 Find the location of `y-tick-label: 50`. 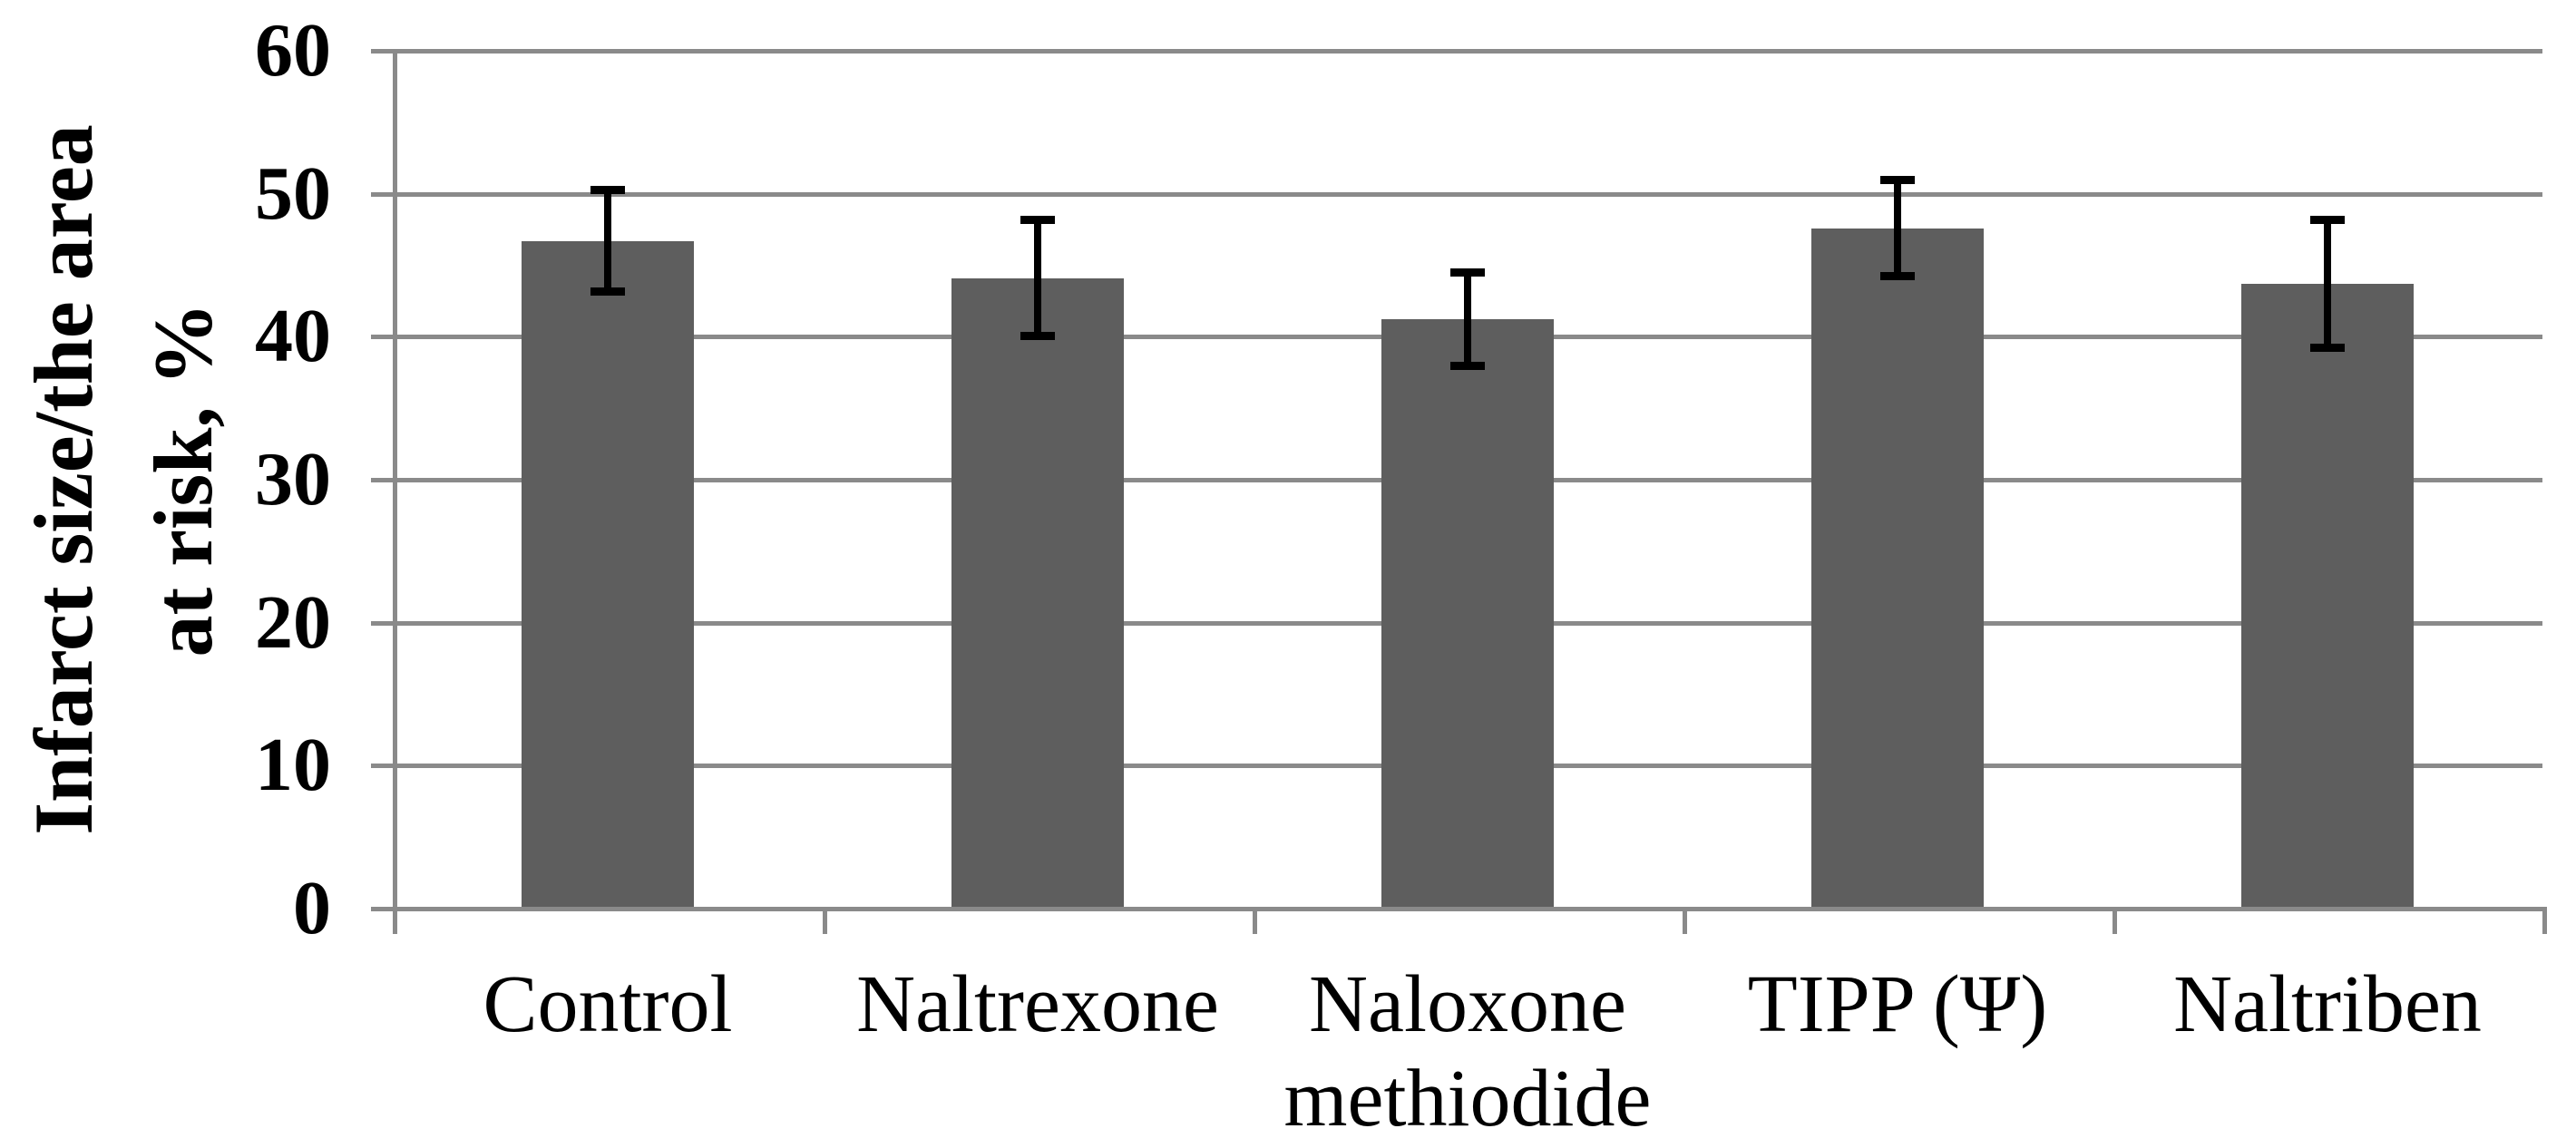

y-tick-label: 50 is located at coordinates (293, 193).